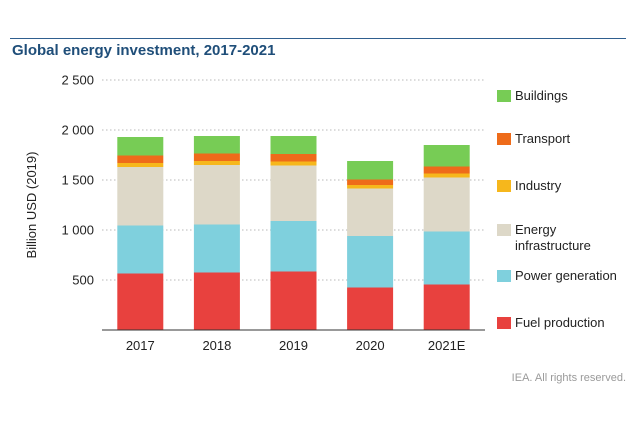 The height and width of the screenshot is (427, 640). What do you see at coordinates (560, 322) in the screenshot?
I see `legend-label: Fuel production` at bounding box center [560, 322].